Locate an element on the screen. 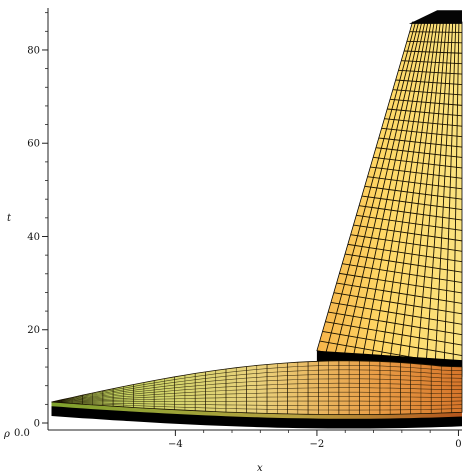  base-edge-shadow is located at coordinates (256, 417).